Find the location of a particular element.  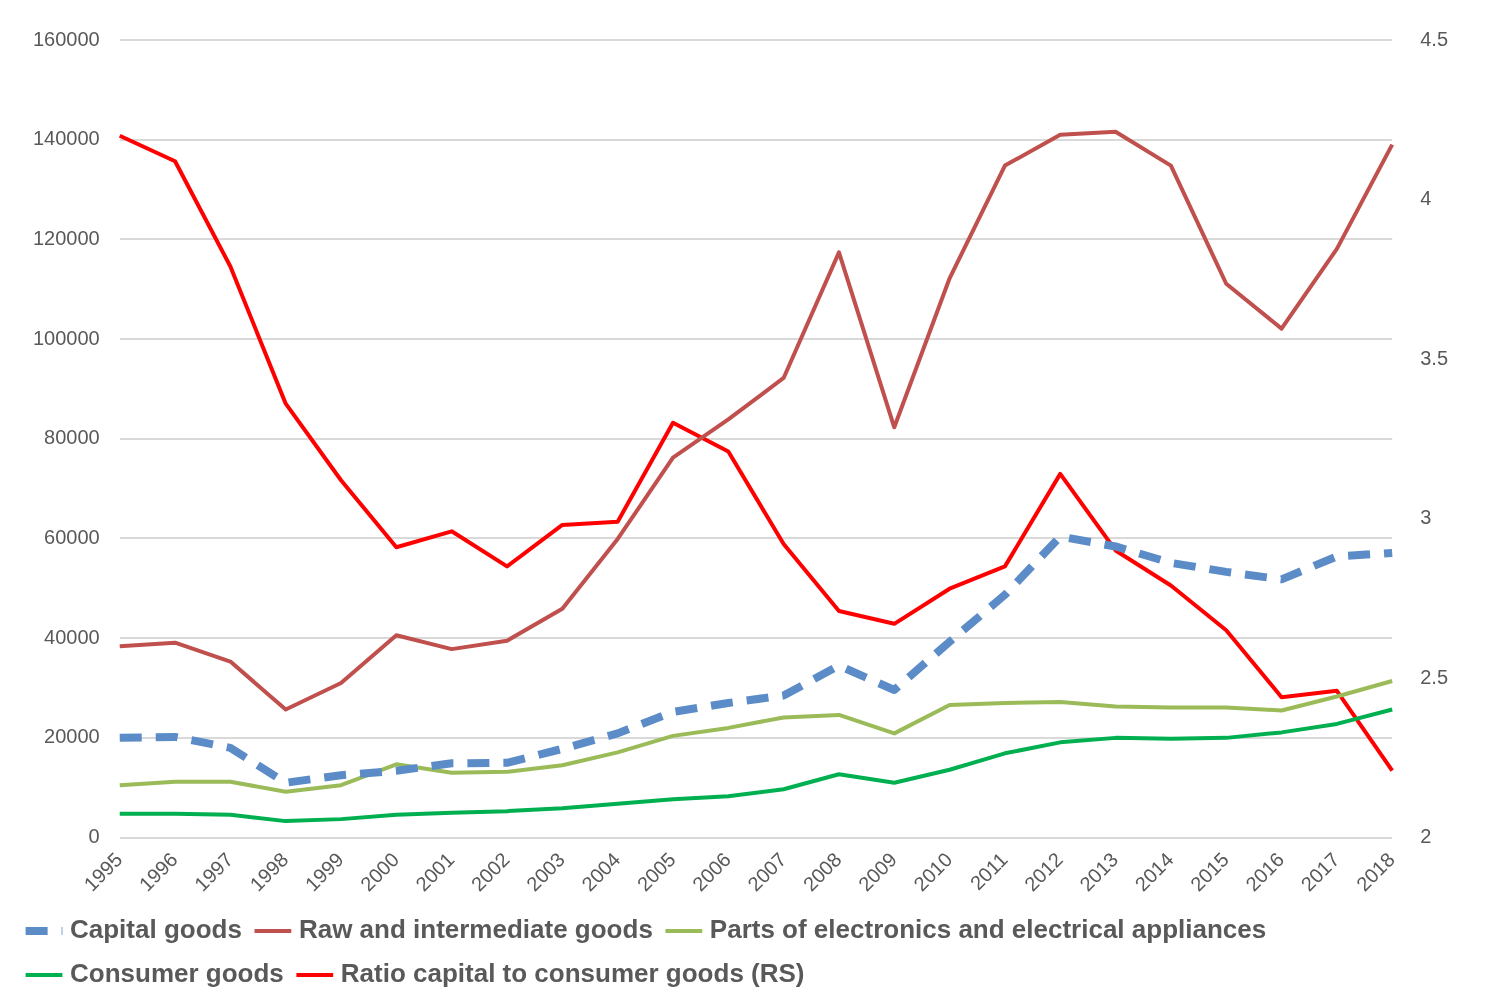

y-tick-label: 0 is located at coordinates (94, 836).